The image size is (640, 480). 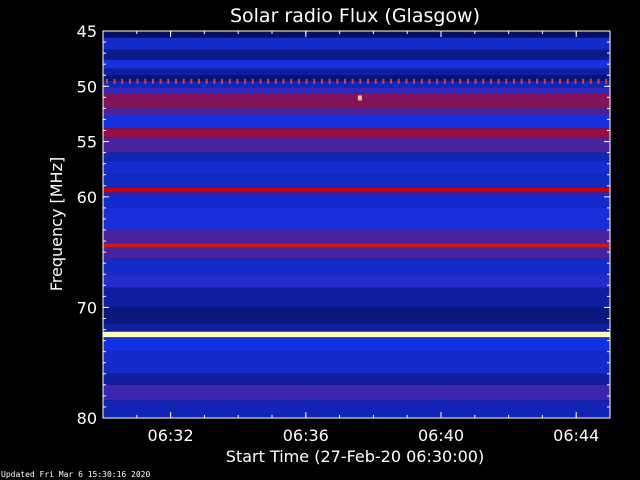 I want to click on bright-spot, so click(x=359, y=98).